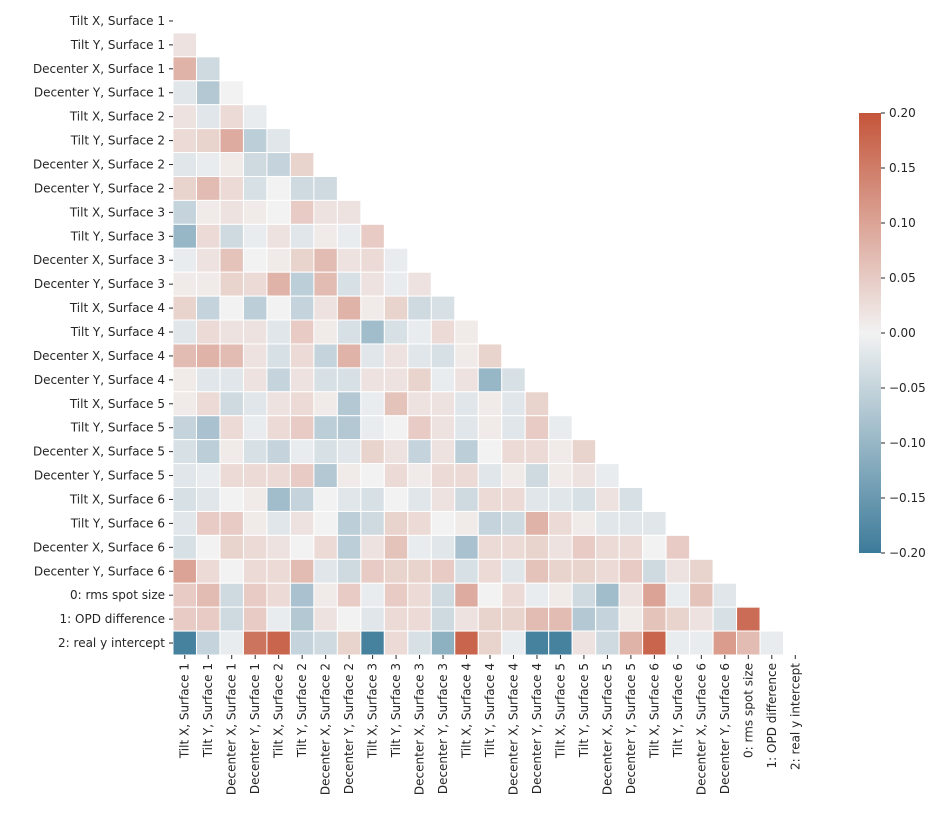 This screenshot has height=828, width=943. Describe the element at coordinates (117, 308) in the screenshot. I see `y-tick-label: Tilt X, Surface 4` at that location.